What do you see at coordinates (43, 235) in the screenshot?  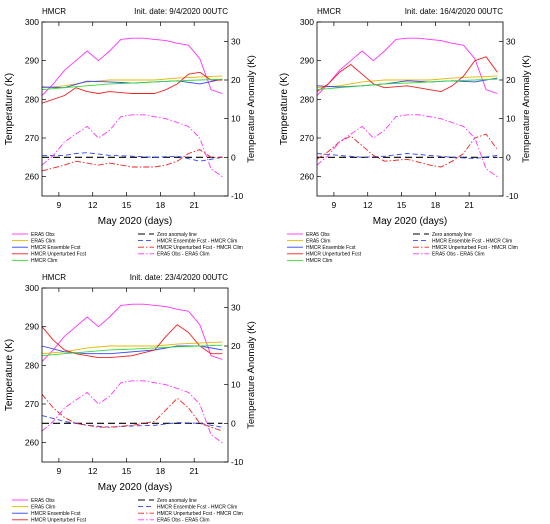 I see `legend-label: ERA5 Obs` at bounding box center [43, 235].